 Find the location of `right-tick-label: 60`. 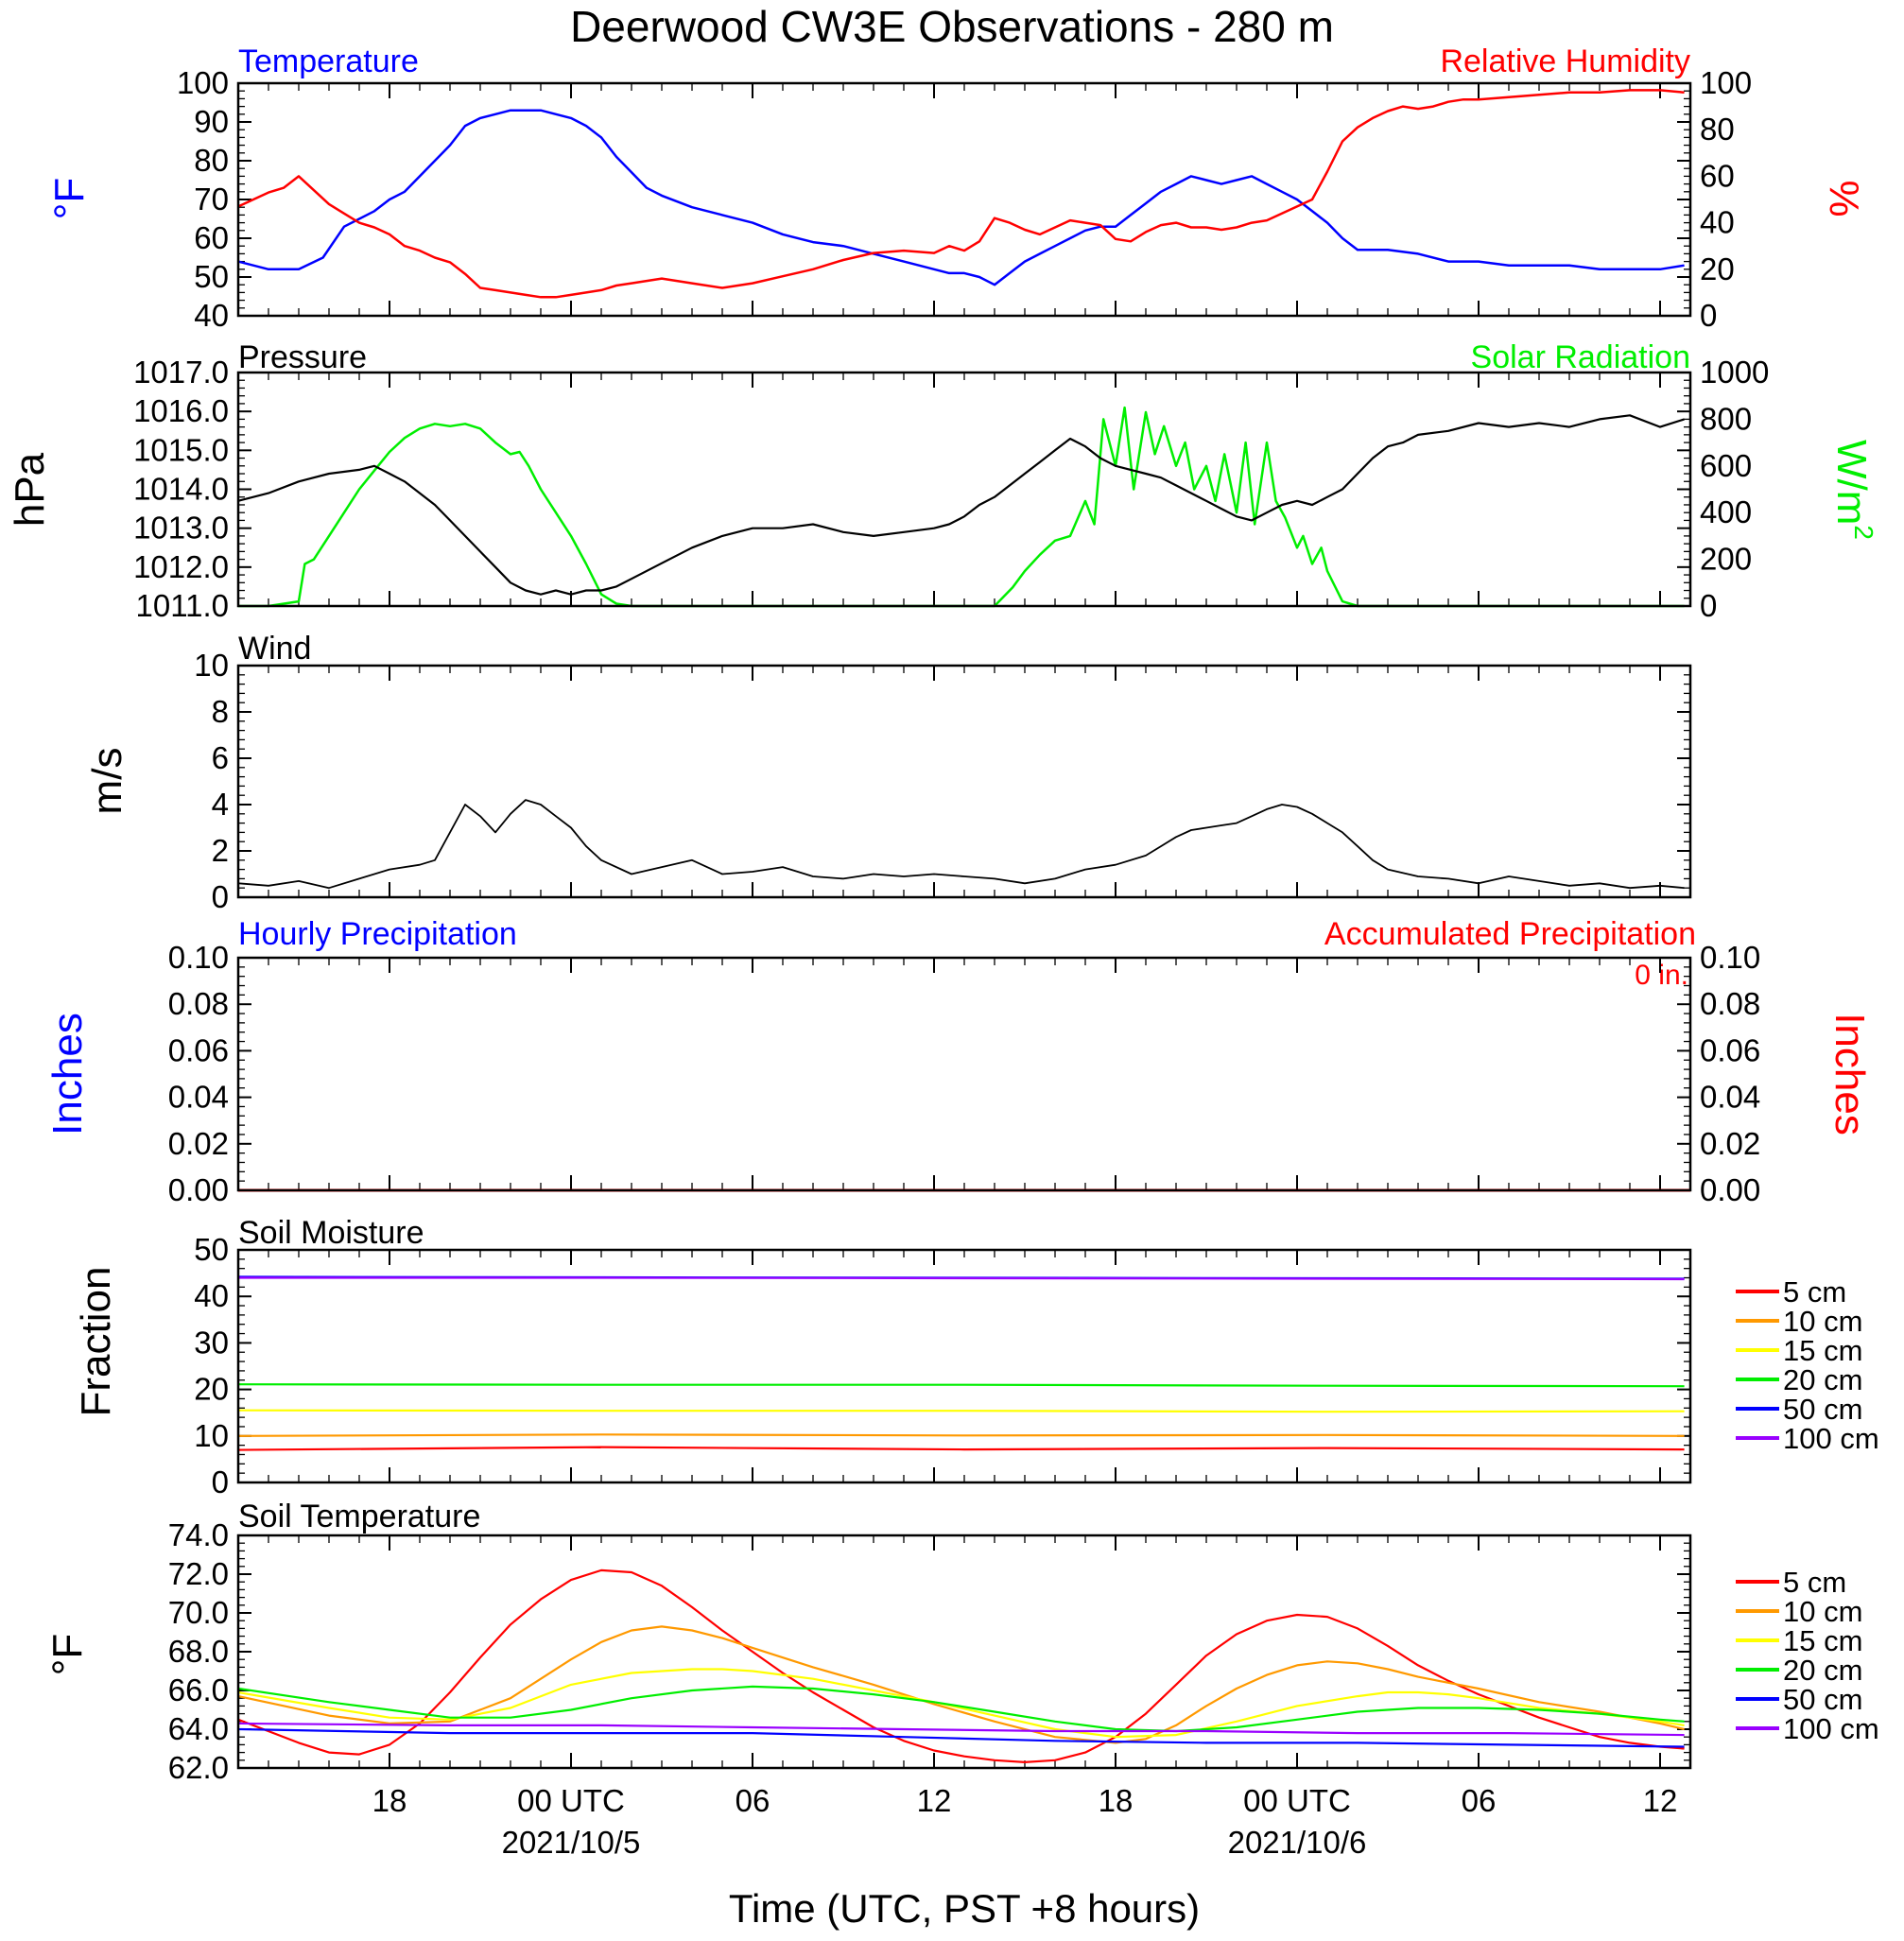

right-tick-label: 60 is located at coordinates (1717, 176).